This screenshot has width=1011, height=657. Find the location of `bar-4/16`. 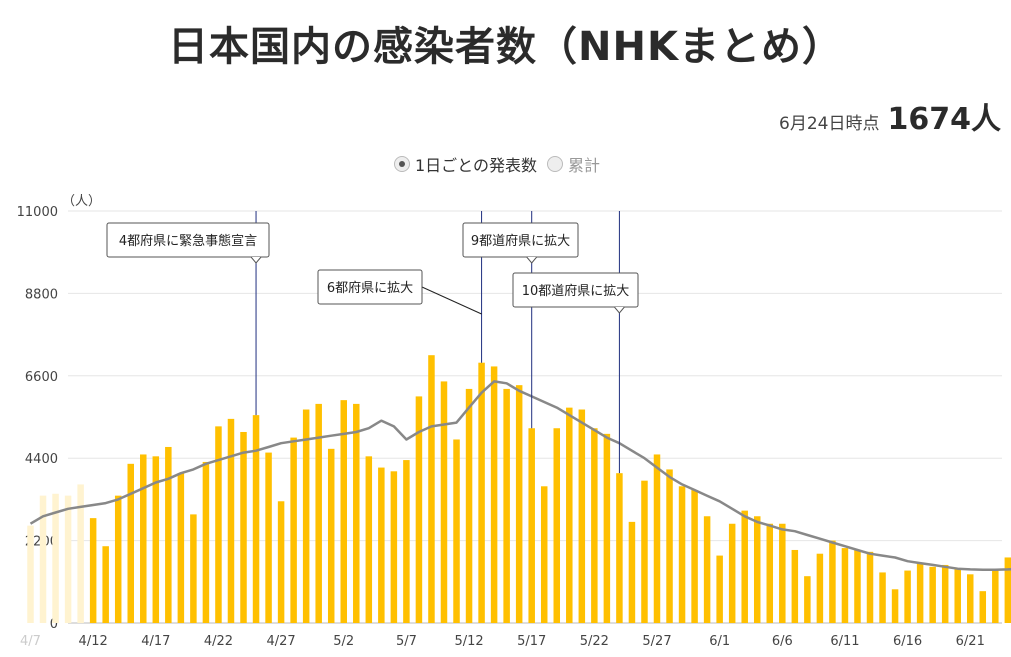

bar-4/16 is located at coordinates (143, 538).